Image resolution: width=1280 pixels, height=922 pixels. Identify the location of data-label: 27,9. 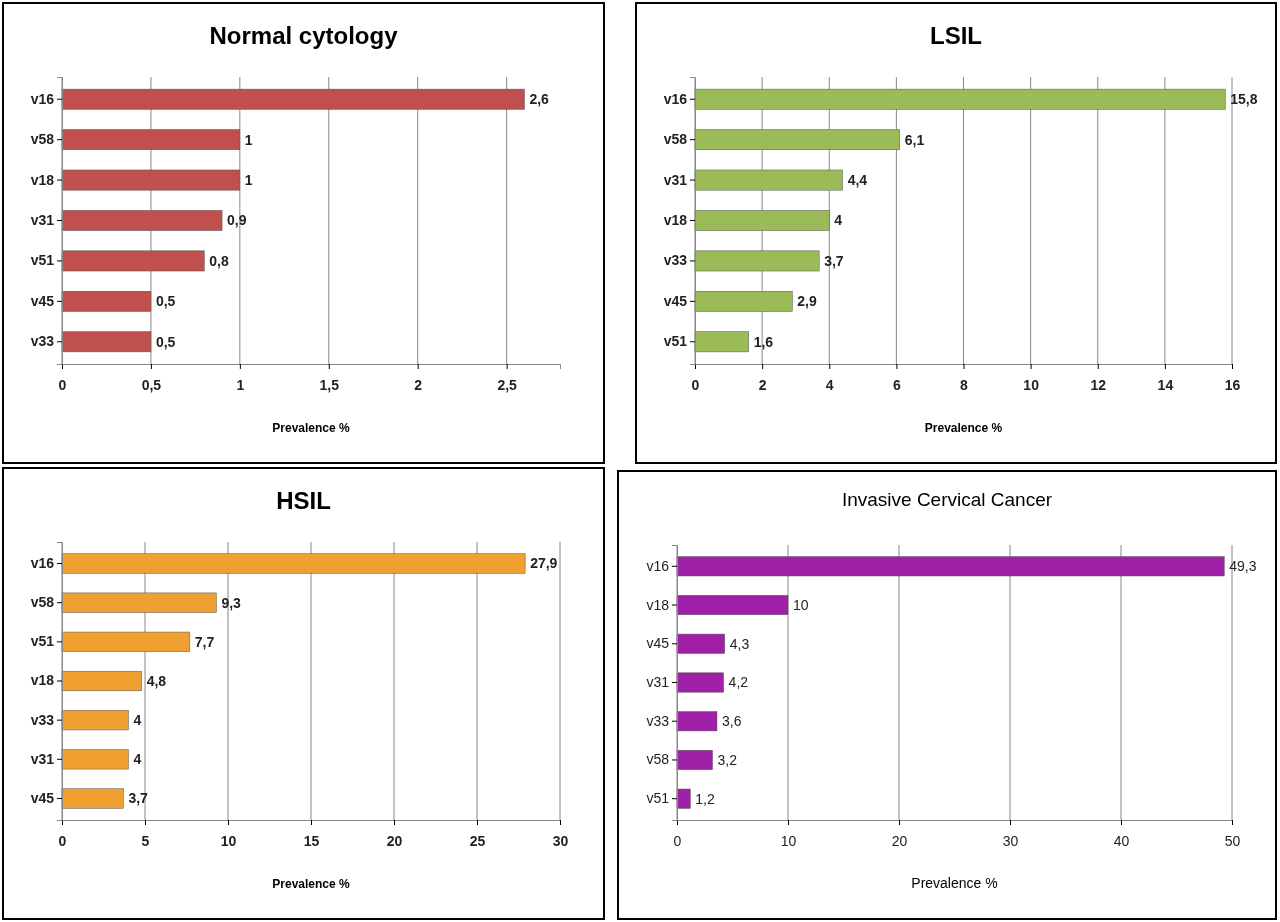
(544, 563).